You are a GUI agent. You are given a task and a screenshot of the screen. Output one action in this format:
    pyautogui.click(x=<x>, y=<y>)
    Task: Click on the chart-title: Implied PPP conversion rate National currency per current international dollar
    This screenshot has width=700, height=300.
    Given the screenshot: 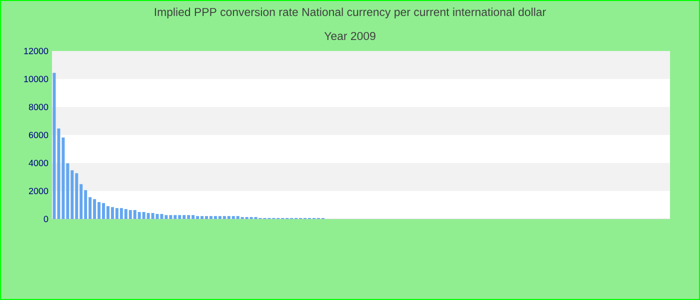 What is the action you would take?
    pyautogui.click(x=350, y=13)
    